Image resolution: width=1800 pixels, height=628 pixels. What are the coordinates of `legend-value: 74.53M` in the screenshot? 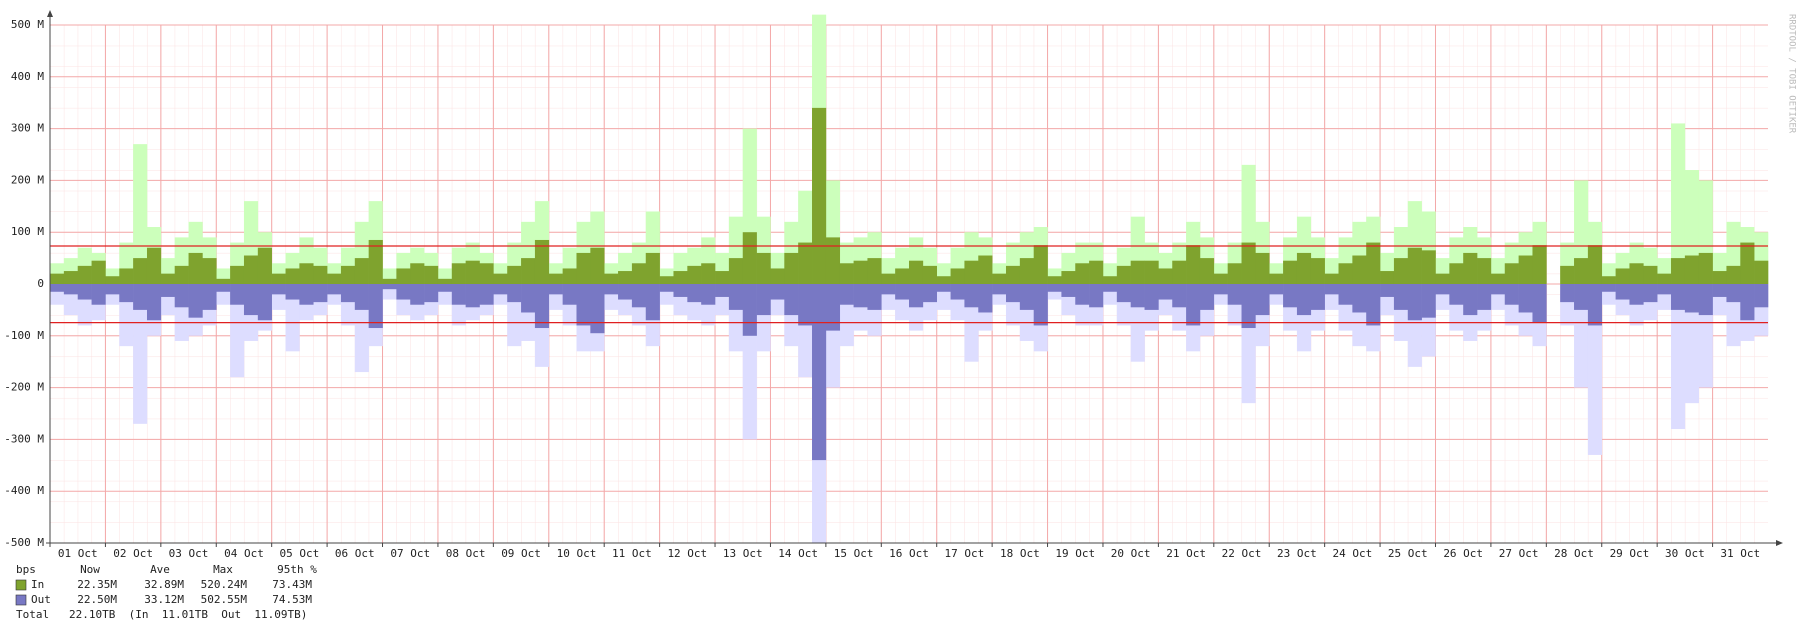 It's located at (292, 599).